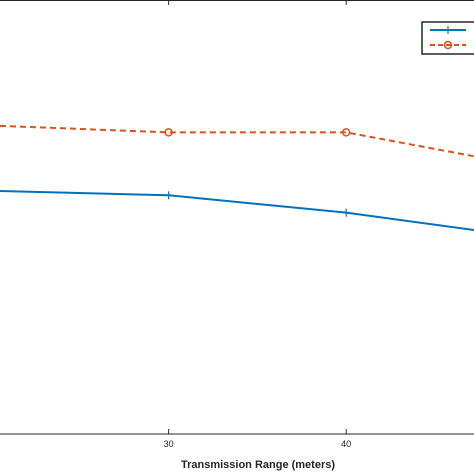  What do you see at coordinates (346, 444) in the screenshot?
I see `x-tick-label-40: 40` at bounding box center [346, 444].